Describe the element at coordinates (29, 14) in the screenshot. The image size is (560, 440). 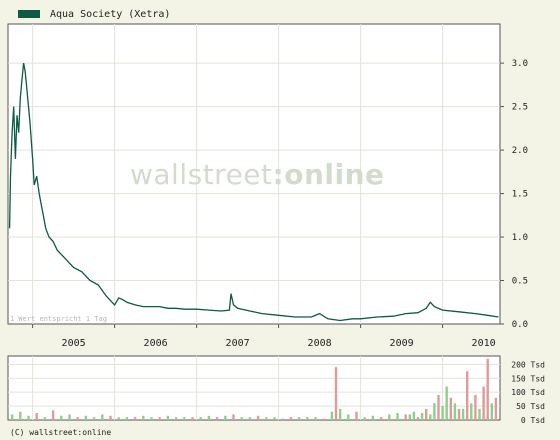
I see `legend-swatch` at that location.